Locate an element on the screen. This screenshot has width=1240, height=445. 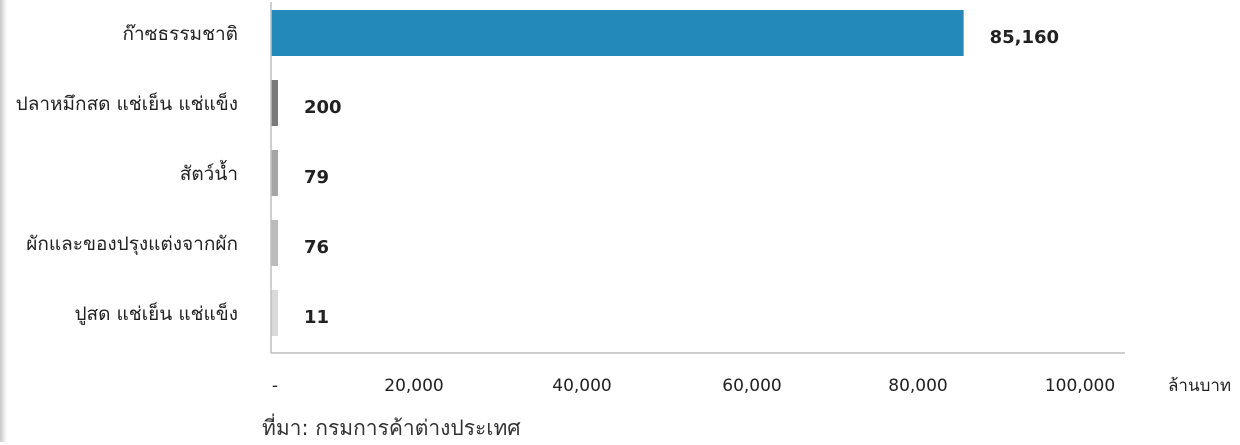
value-label-1: 200 is located at coordinates (323, 107).